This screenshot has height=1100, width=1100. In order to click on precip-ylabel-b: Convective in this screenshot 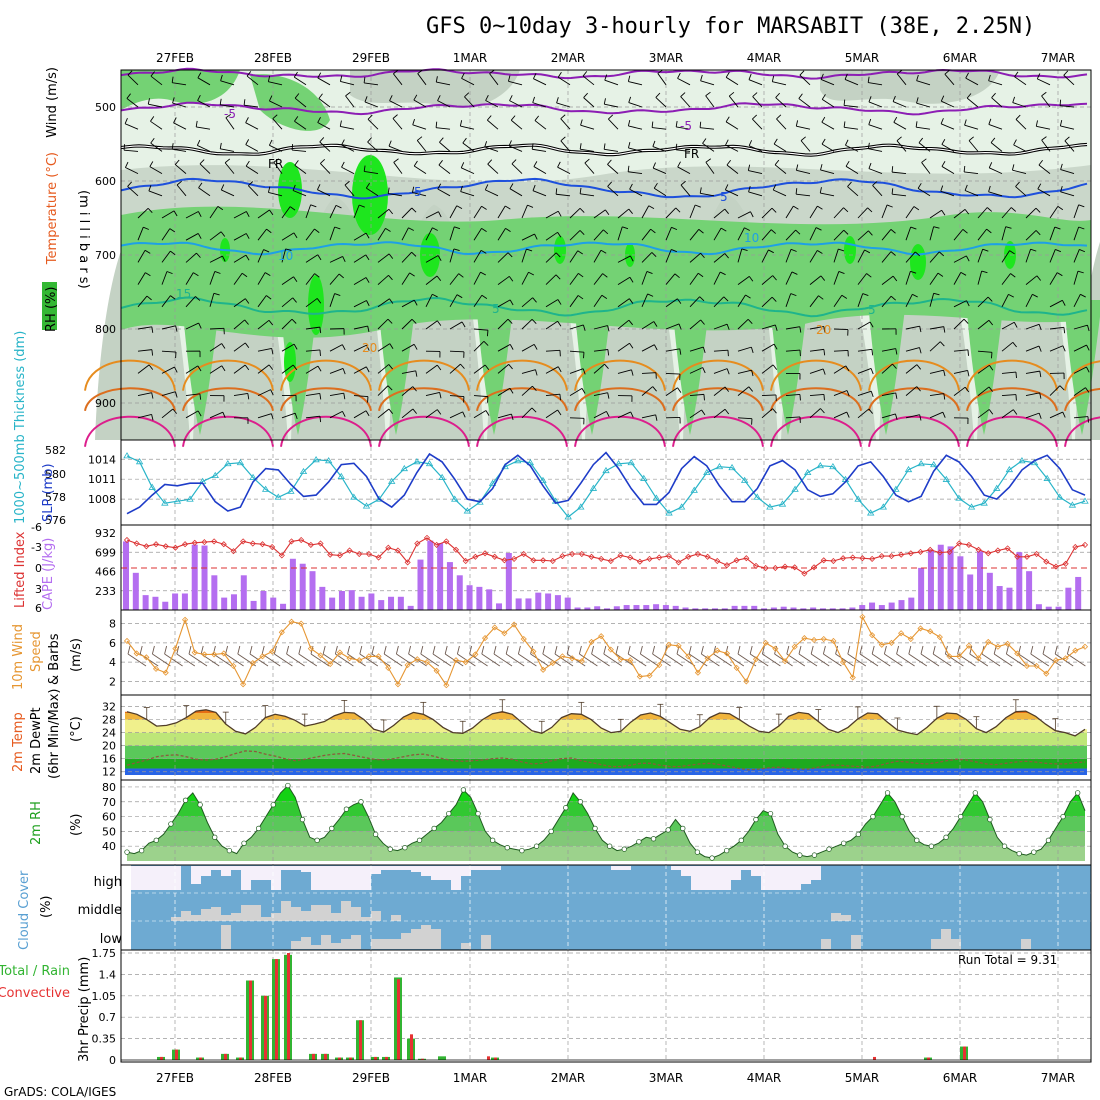, I will do `click(35, 993)`.